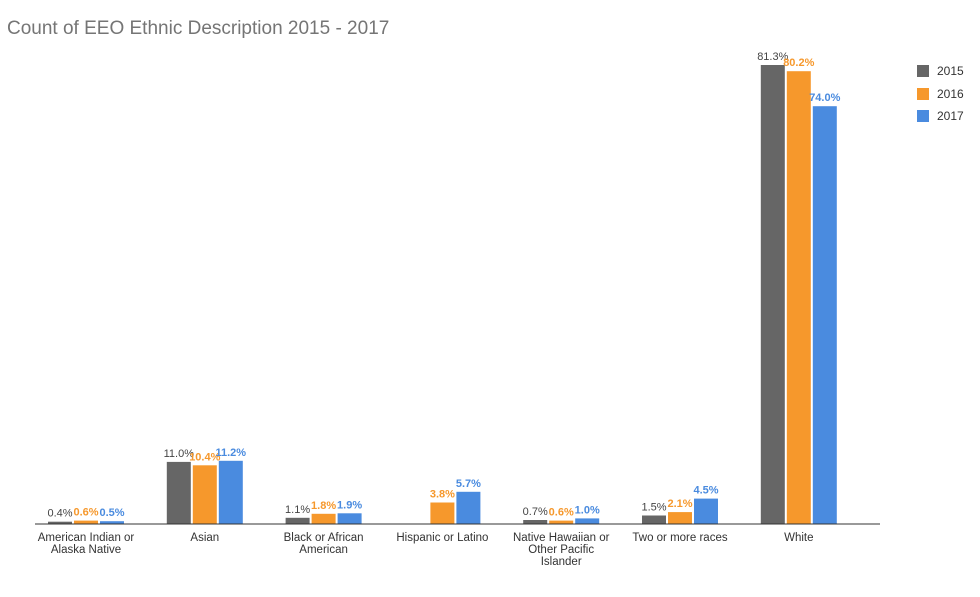  Describe the element at coordinates (204, 457) in the screenshot. I see `data-label-2016-1: 10.4%` at that location.